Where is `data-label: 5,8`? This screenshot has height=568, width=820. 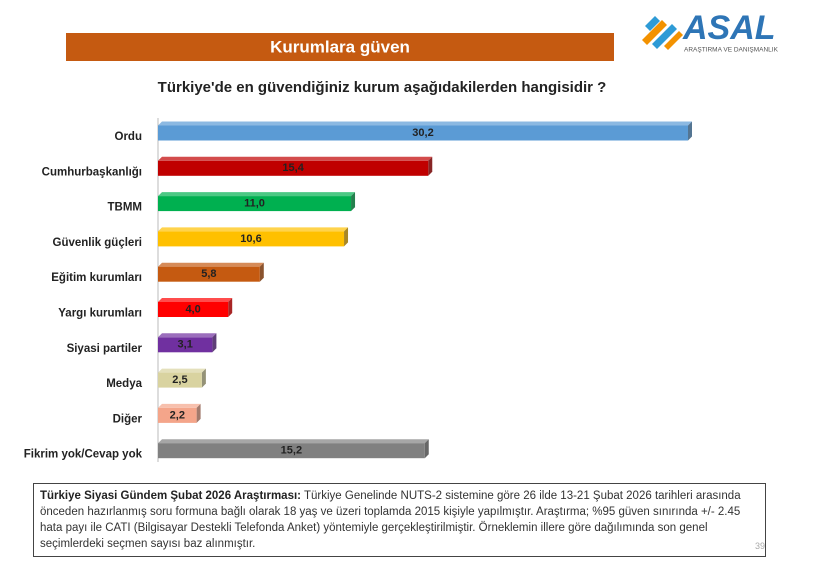 data-label: 5,8 is located at coordinates (208, 274).